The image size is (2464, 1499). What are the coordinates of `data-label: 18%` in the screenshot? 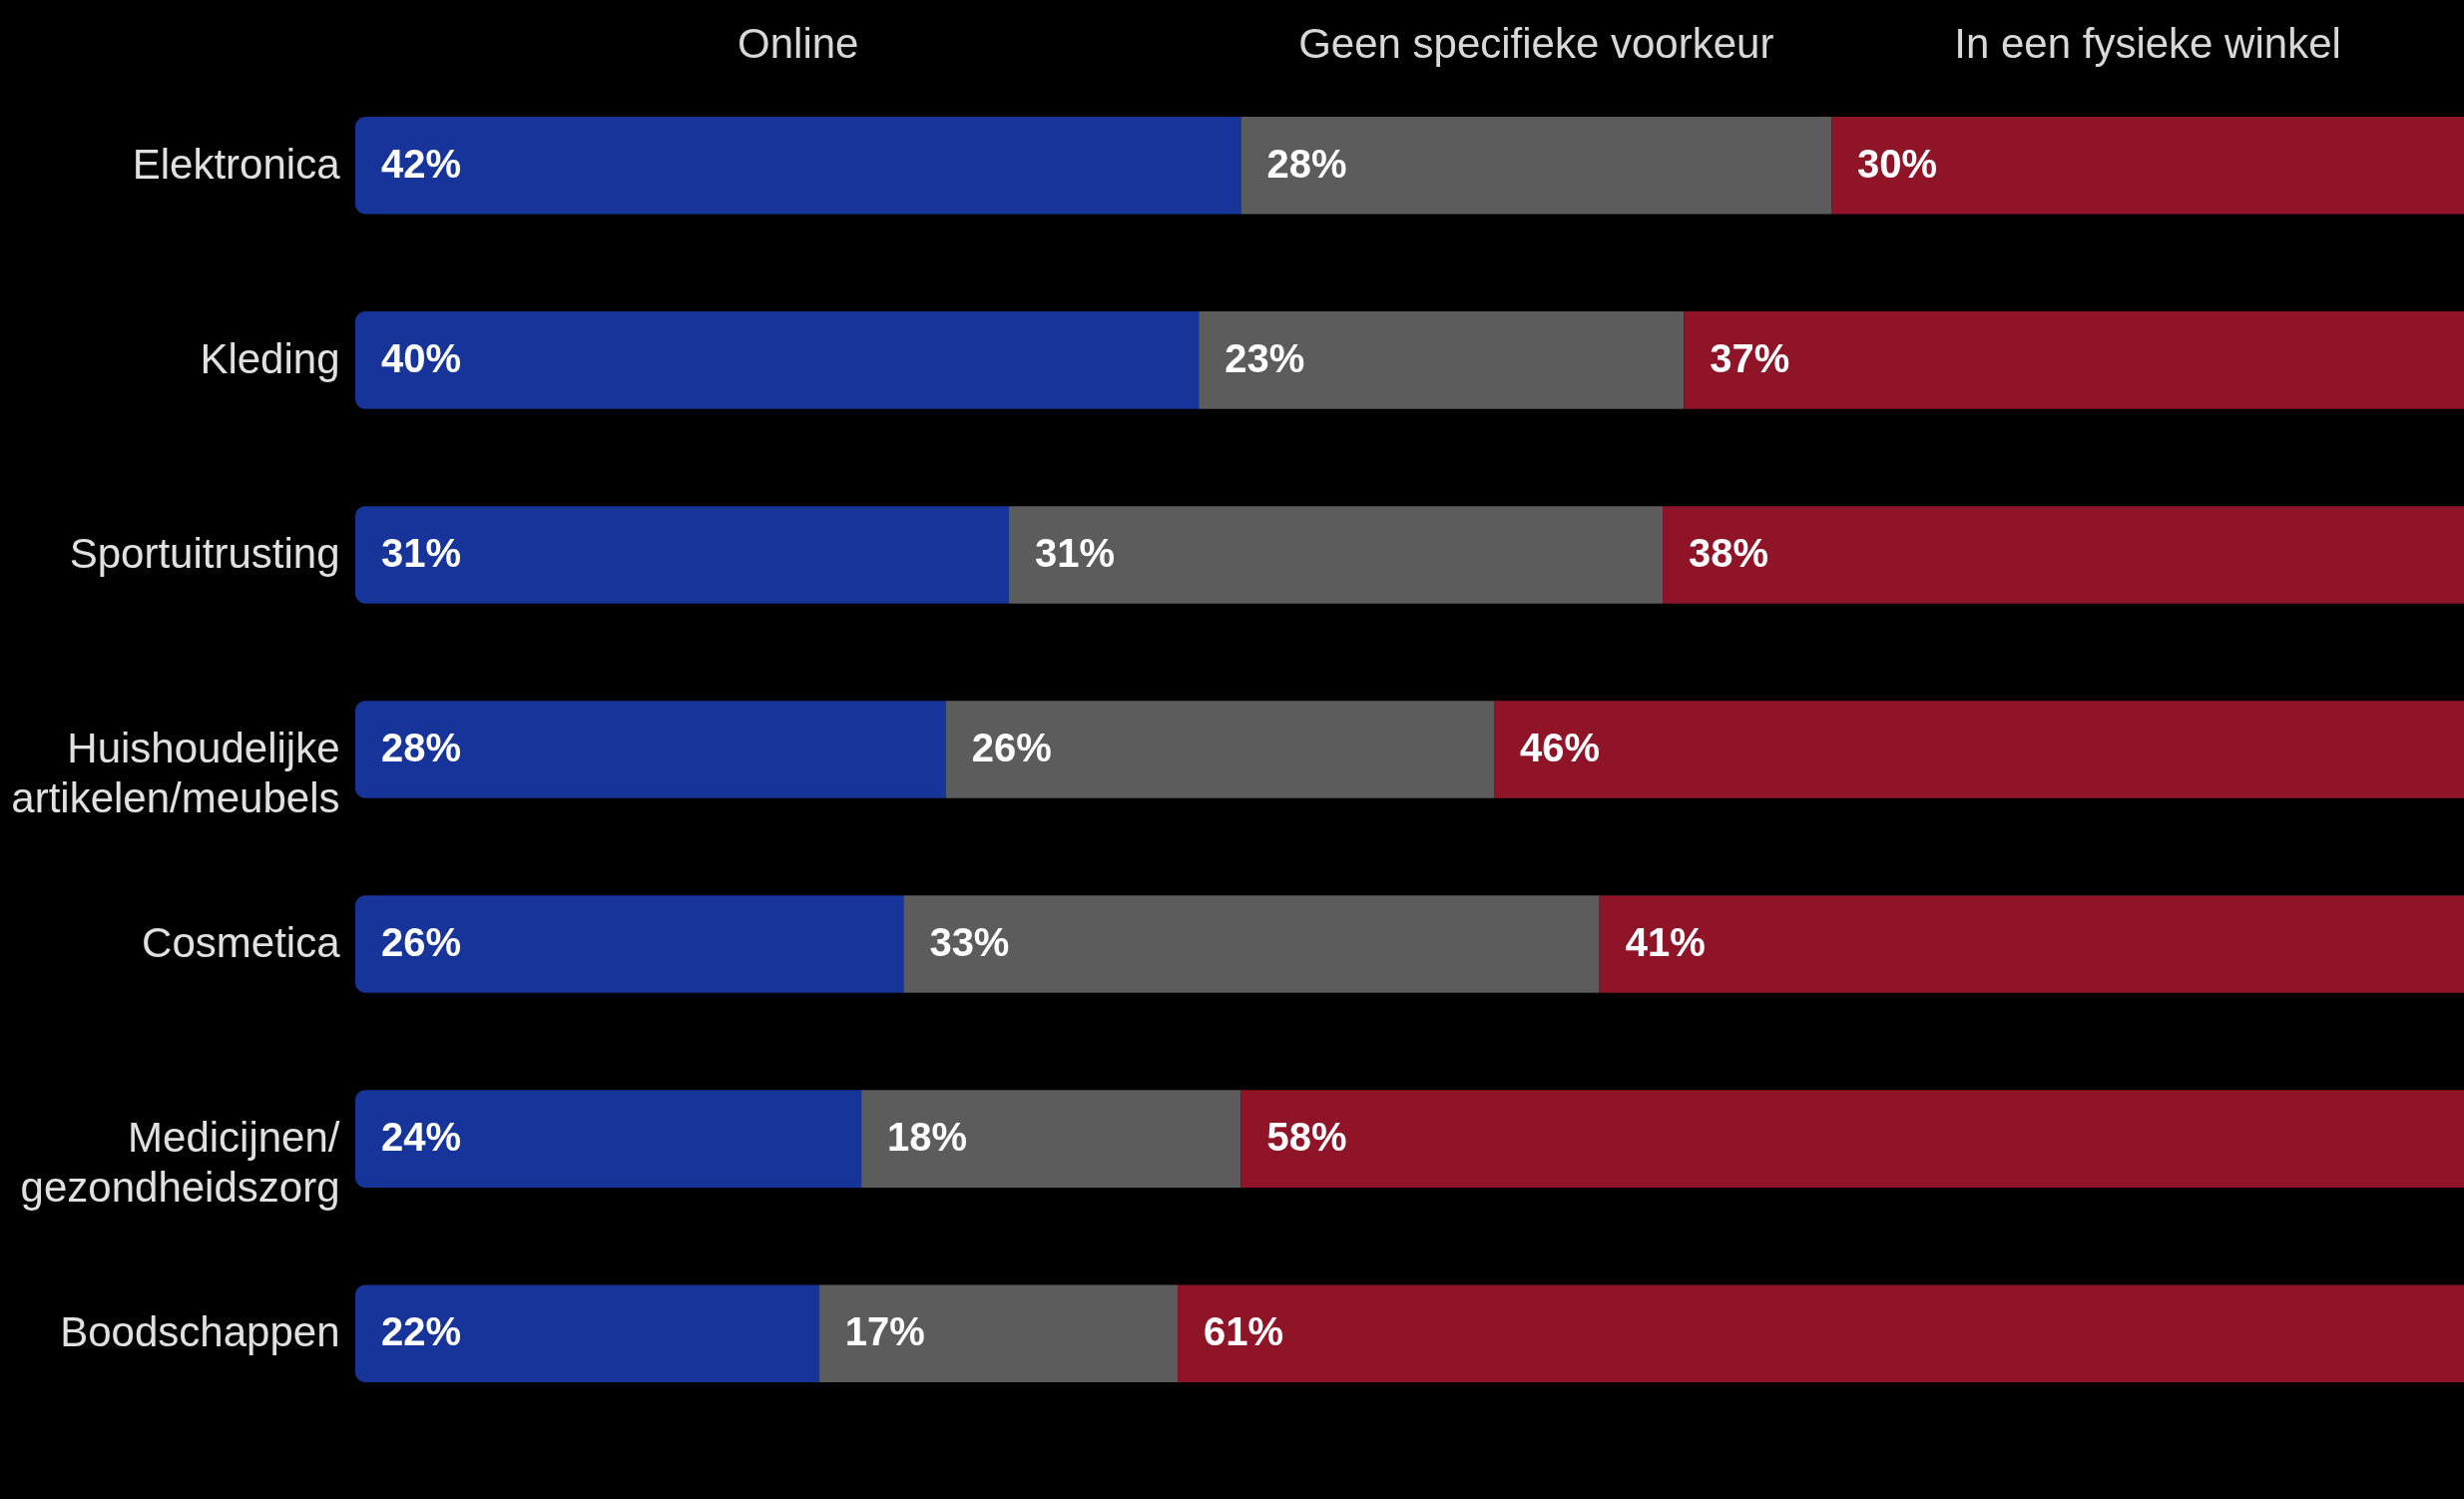 It's located at (927, 1137).